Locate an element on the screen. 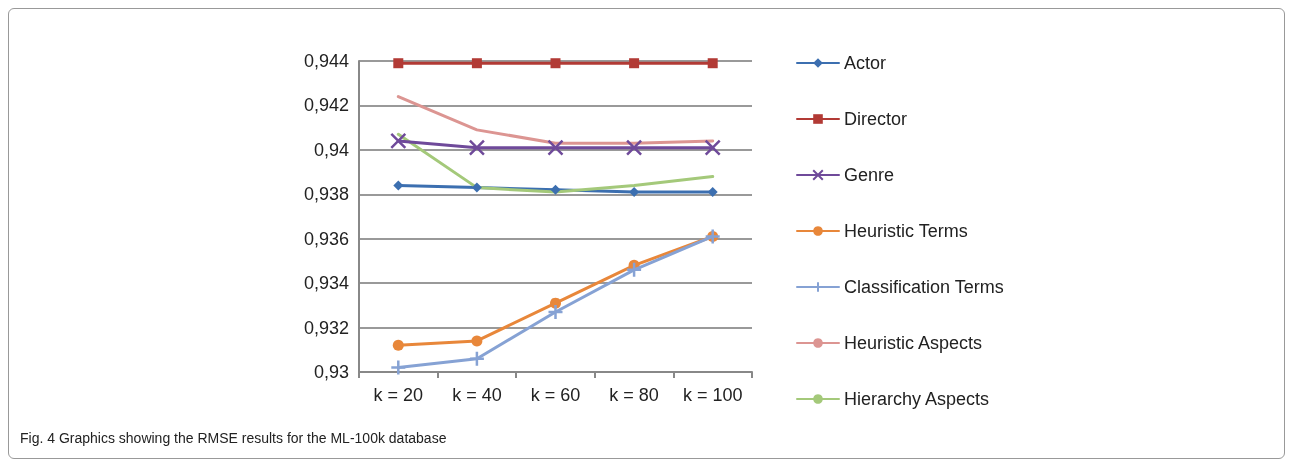 This screenshot has height=467, width=1293. x-tick-label: k = 80 is located at coordinates (634, 395).